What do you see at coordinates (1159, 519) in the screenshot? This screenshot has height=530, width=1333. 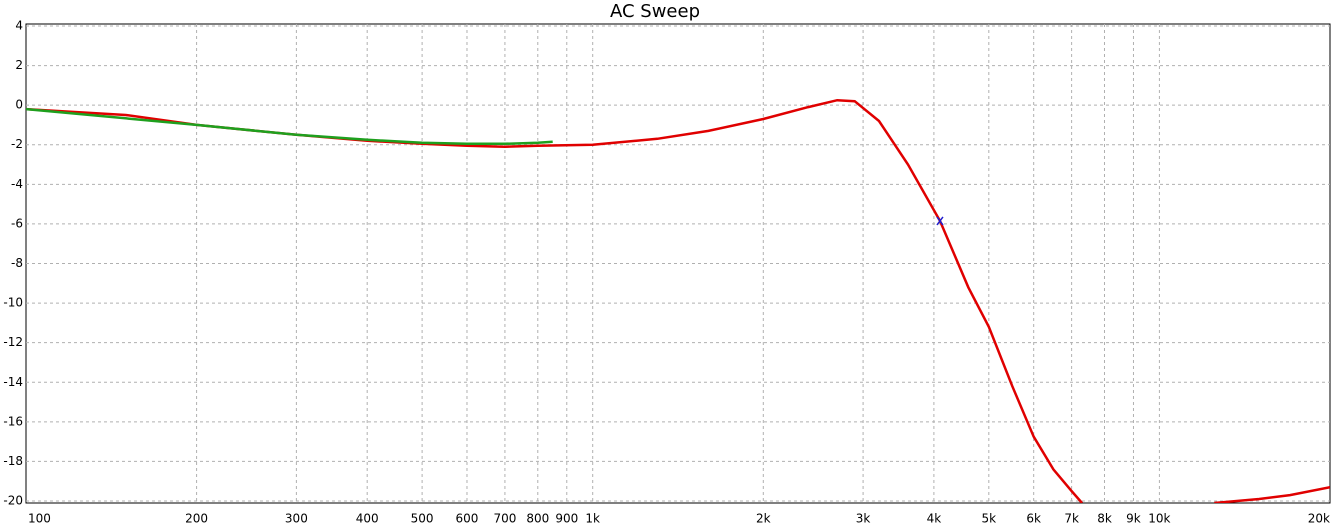 I see `x-tick-label: 10k` at bounding box center [1159, 519].